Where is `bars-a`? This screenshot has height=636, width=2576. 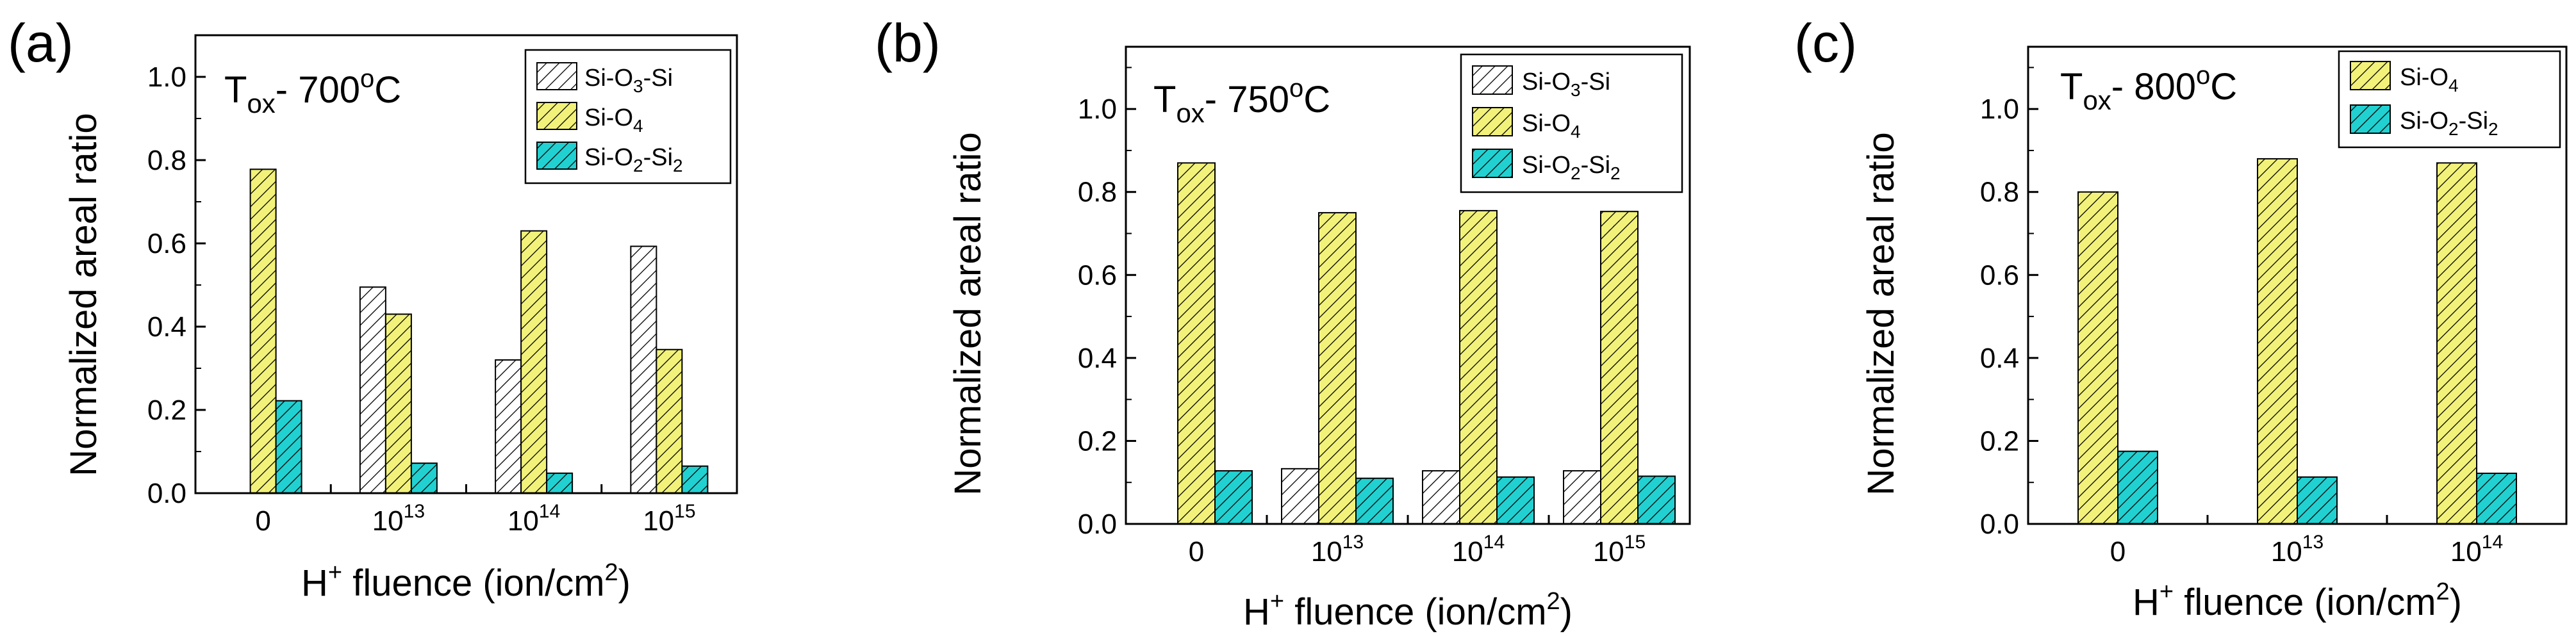 bars-a is located at coordinates (479, 331).